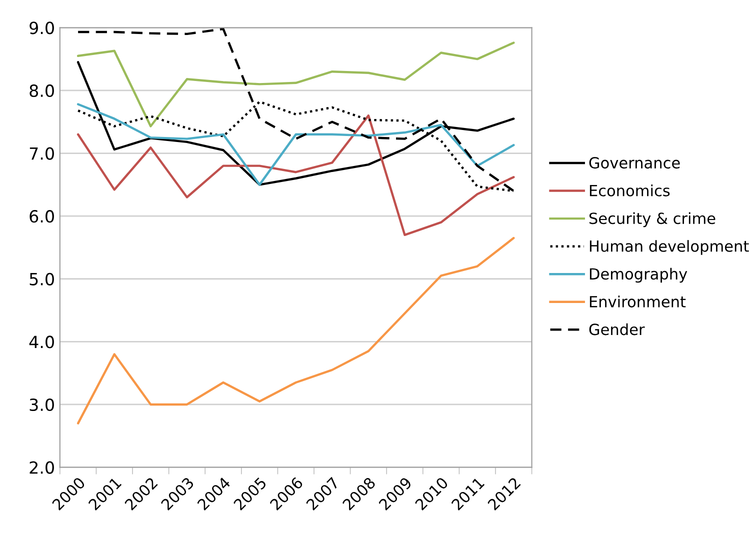  Describe the element at coordinates (42, 405) in the screenshot. I see `y-tick-label: 3.0` at that location.